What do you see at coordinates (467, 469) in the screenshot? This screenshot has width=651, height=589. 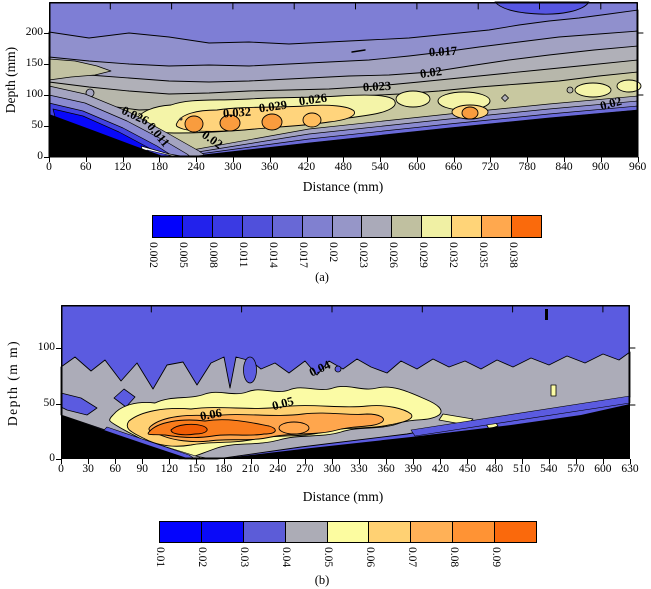 I see `x-tick-label: 450` at bounding box center [467, 469].